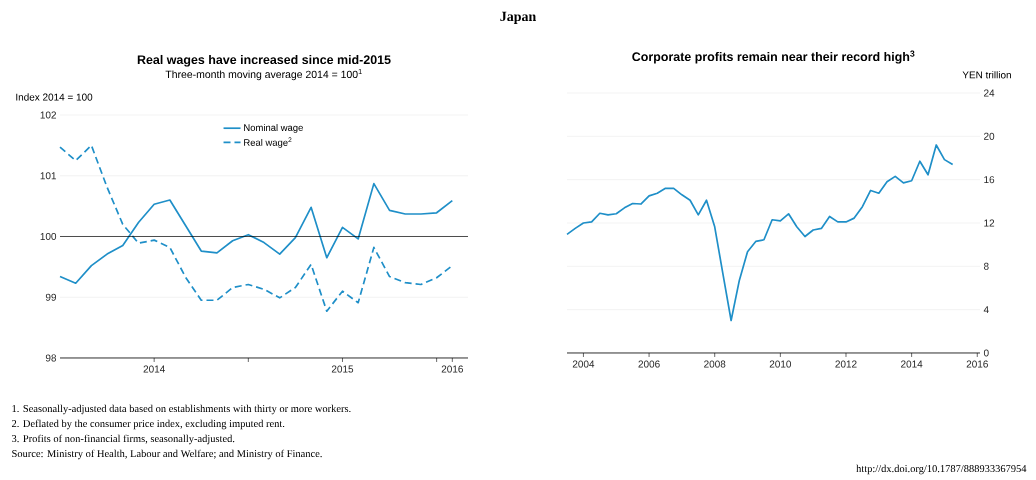  Describe the element at coordinates (846, 364) in the screenshot. I see `x-tick-label: 2012` at that location.